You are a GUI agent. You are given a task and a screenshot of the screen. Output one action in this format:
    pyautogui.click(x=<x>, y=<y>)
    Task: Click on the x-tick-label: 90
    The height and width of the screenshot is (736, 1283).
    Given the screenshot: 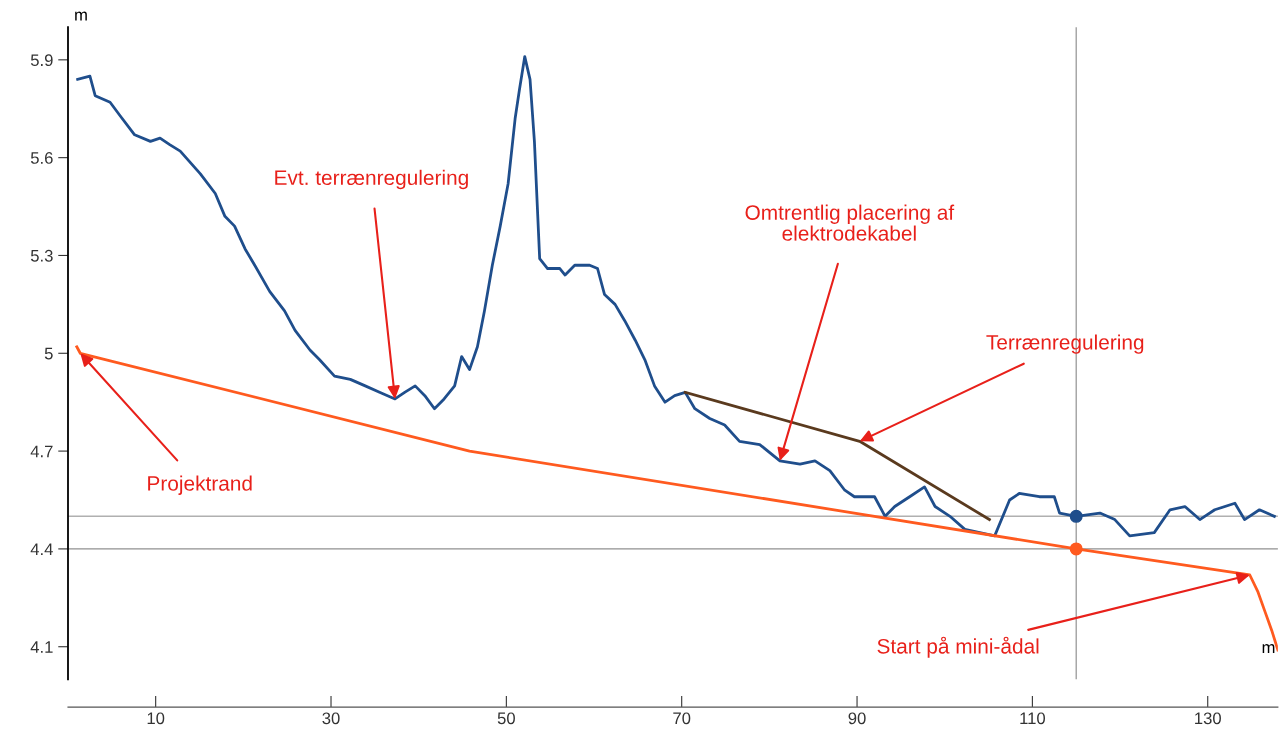 What is the action you would take?
    pyautogui.click(x=857, y=718)
    